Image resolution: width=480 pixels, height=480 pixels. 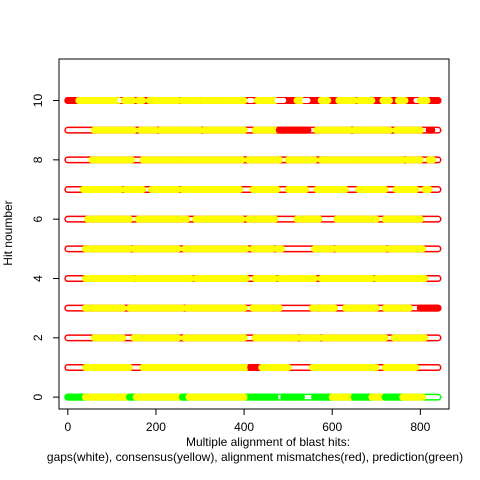 What do you see at coordinates (38, 278) in the screenshot?
I see `y-tick-label: 4` at bounding box center [38, 278].